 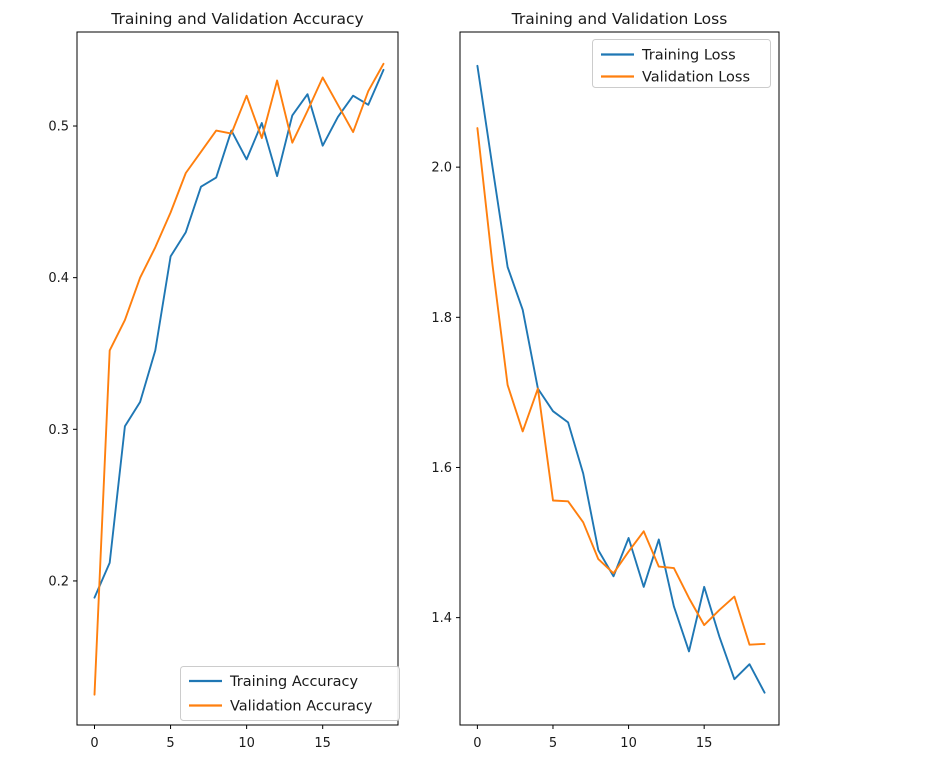 I want to click on loss-legend-box, so click(x=681, y=63).